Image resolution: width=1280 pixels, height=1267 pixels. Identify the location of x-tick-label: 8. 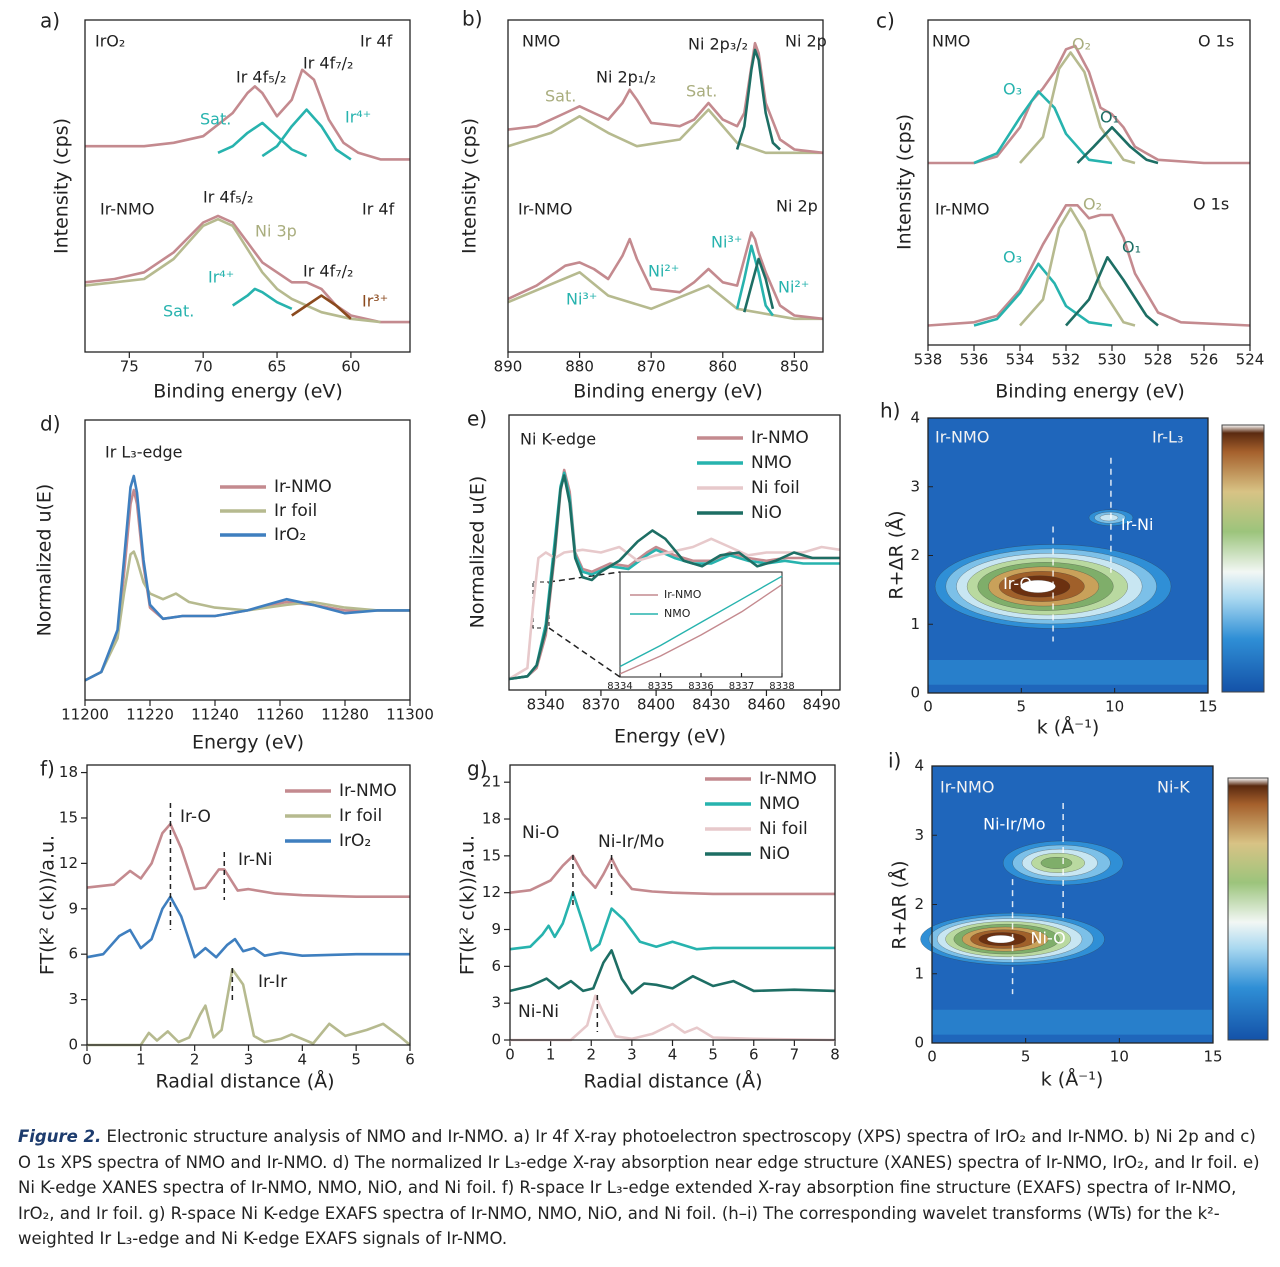
(835, 1055).